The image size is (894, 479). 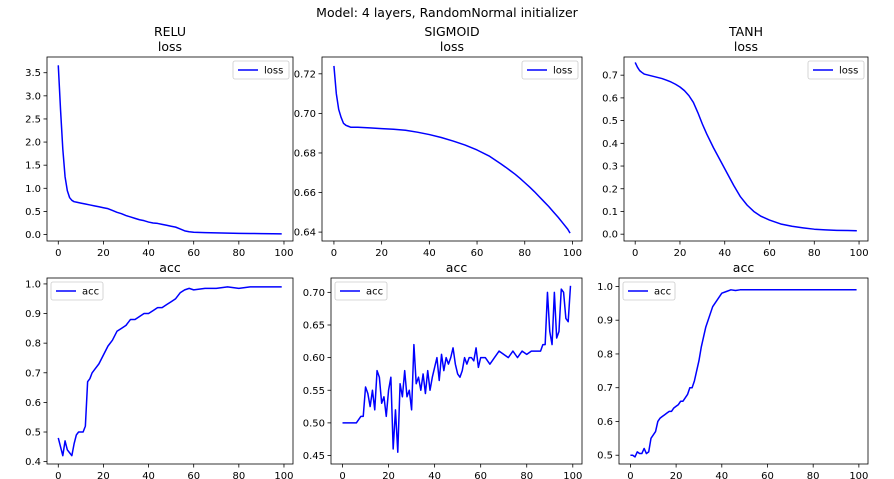 What do you see at coordinates (858, 253) in the screenshot?
I see `tanh-loss-xtick-label: 100` at bounding box center [858, 253].